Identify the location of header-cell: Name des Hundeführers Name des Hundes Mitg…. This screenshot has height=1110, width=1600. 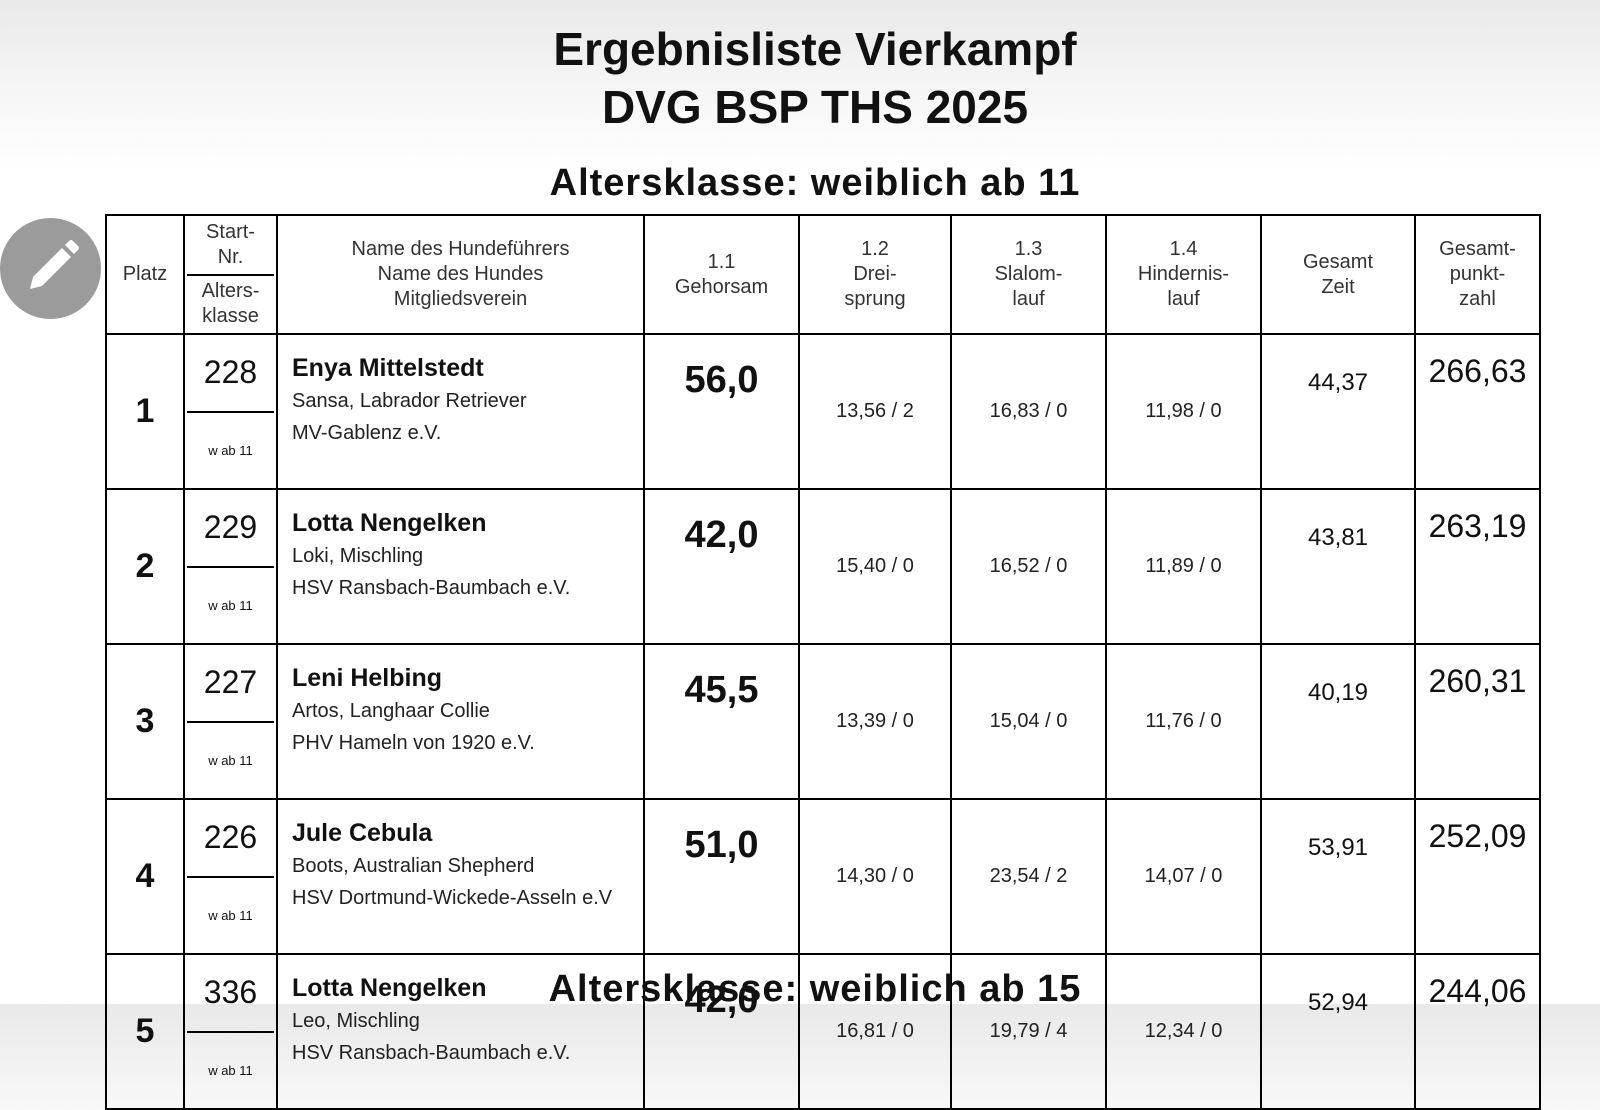
(460, 274).